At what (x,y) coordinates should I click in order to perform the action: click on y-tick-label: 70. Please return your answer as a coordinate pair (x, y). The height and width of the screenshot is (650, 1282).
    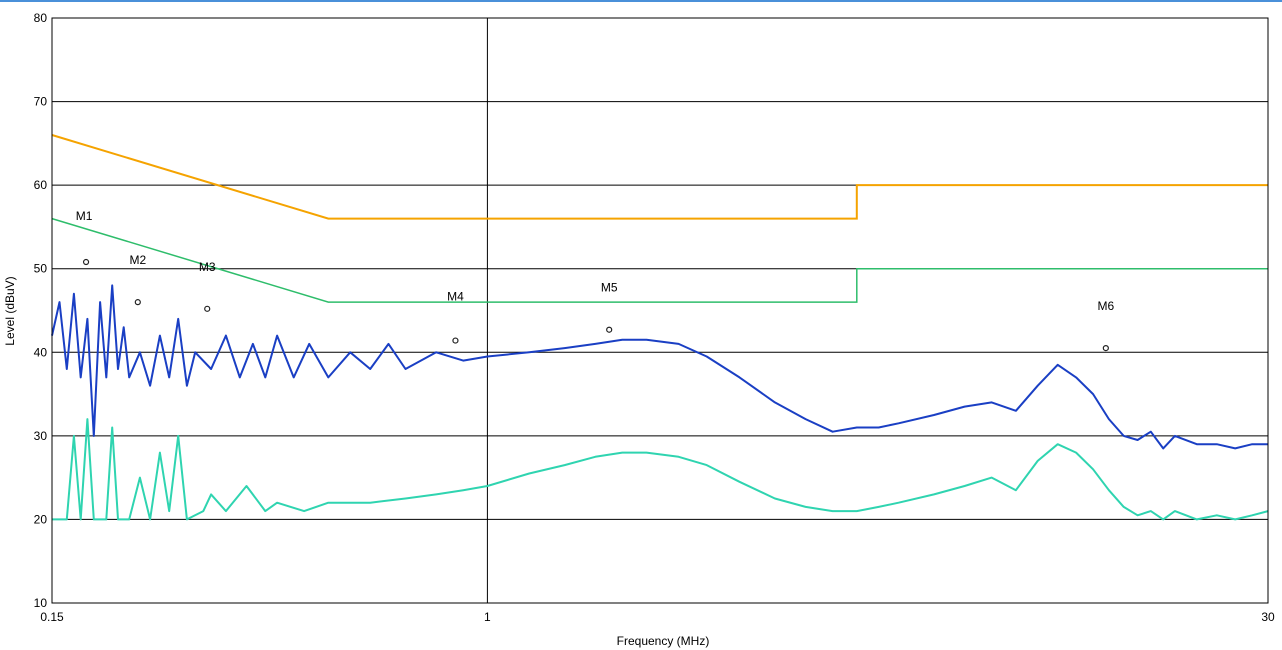
    Looking at the image, I should click on (41, 102).